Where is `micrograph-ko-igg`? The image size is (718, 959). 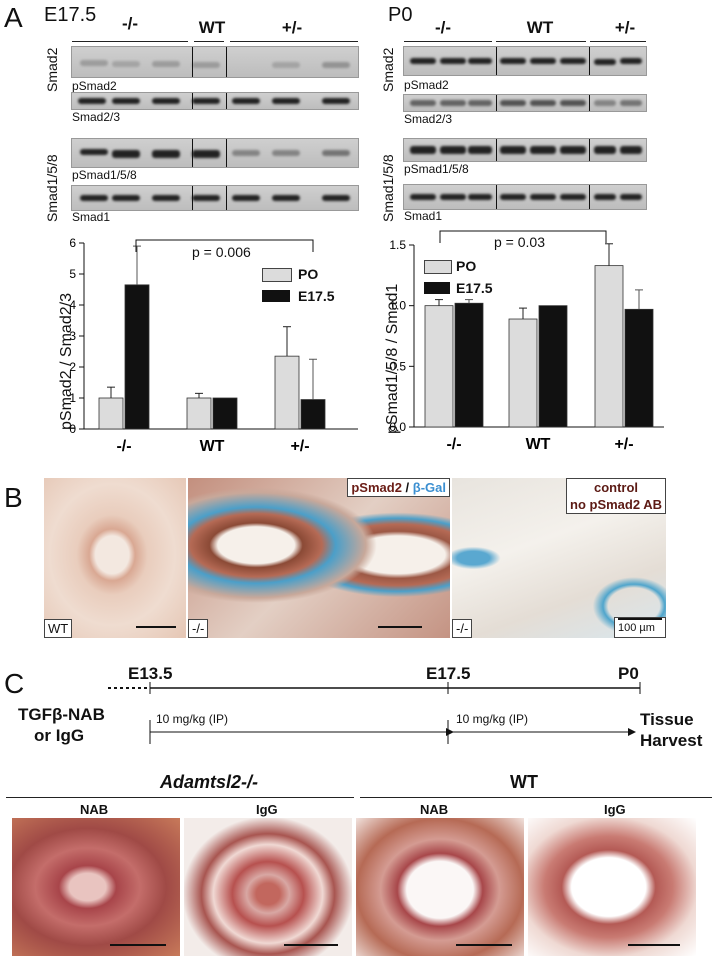 micrograph-ko-igg is located at coordinates (268, 887).